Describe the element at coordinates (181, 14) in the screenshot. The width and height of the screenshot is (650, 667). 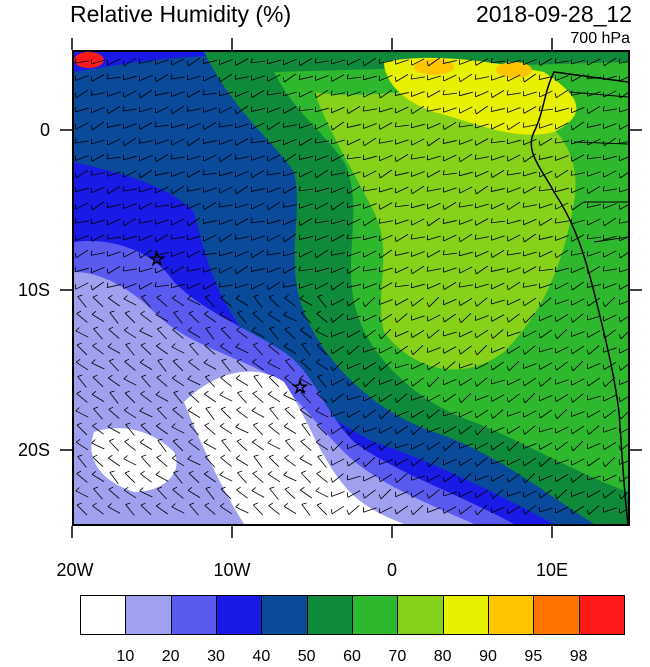
I see `map-title: Relative Humidity (%)` at that location.